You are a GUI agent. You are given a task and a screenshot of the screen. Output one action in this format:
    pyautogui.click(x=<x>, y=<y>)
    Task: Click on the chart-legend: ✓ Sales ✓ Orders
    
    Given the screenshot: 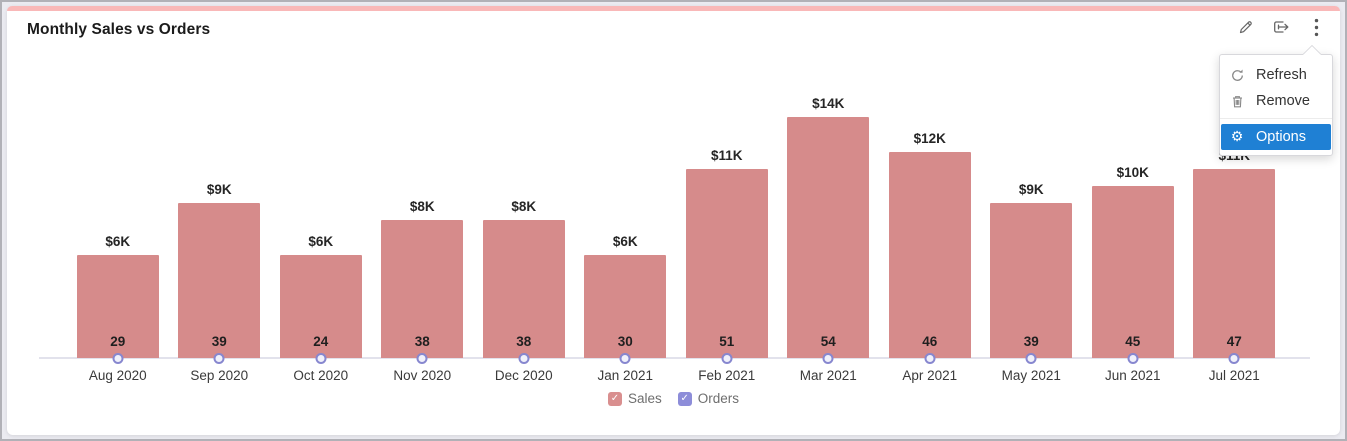 What is the action you would take?
    pyautogui.click(x=673, y=398)
    